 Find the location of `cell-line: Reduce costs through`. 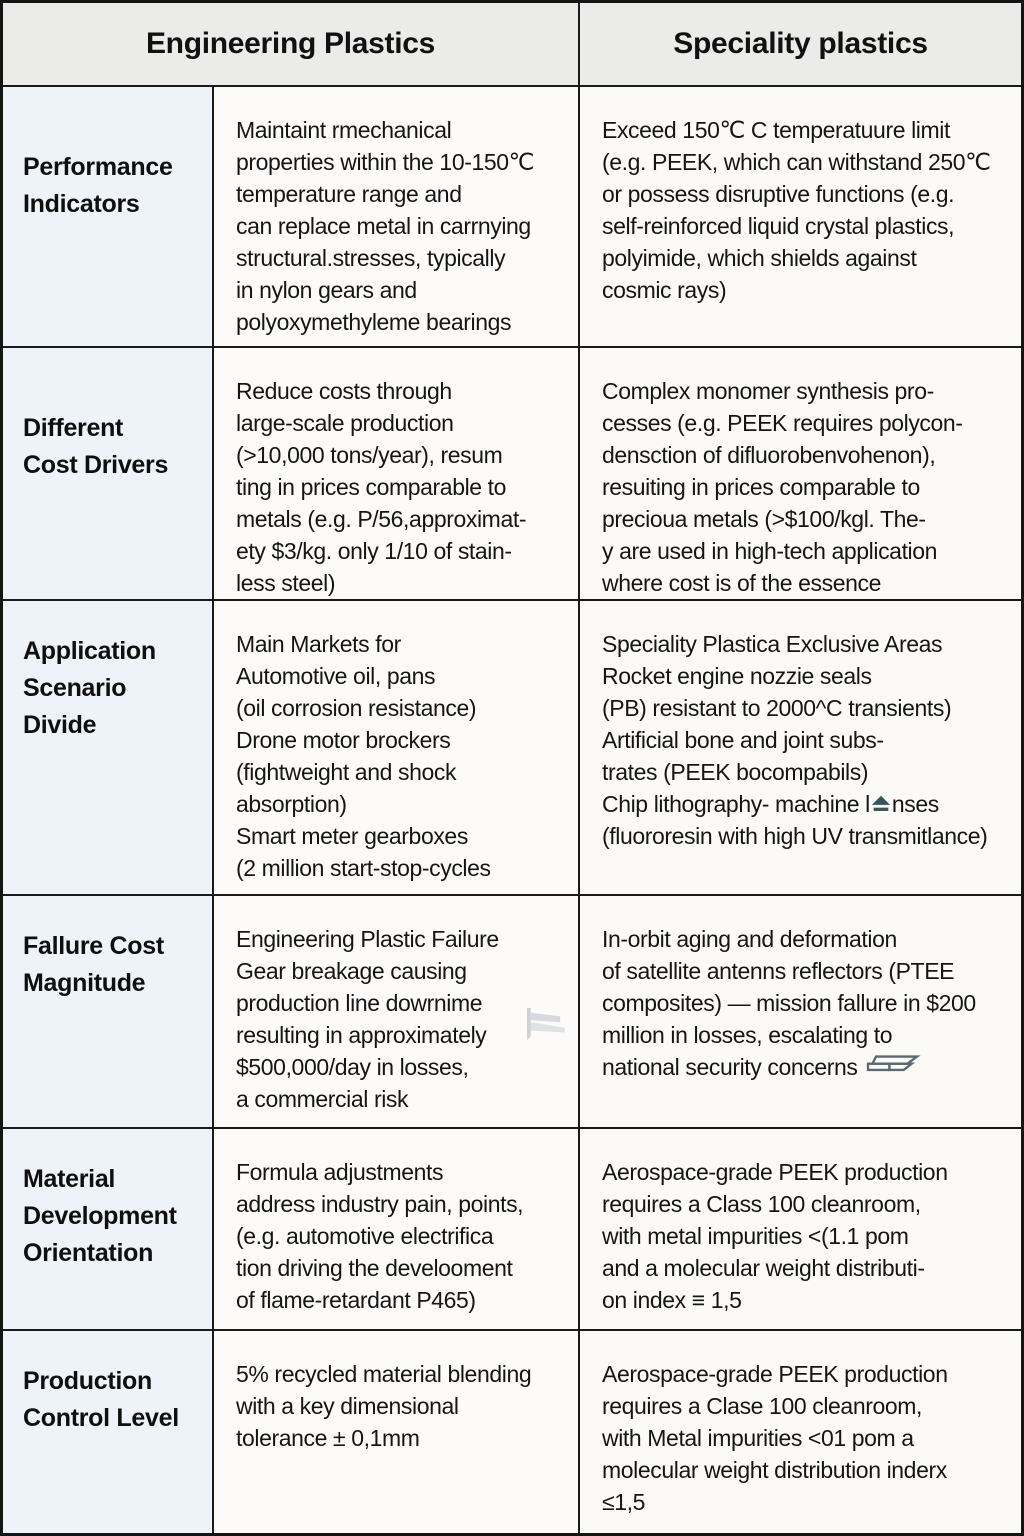

cell-line: Reduce costs through is located at coordinates (403, 391).